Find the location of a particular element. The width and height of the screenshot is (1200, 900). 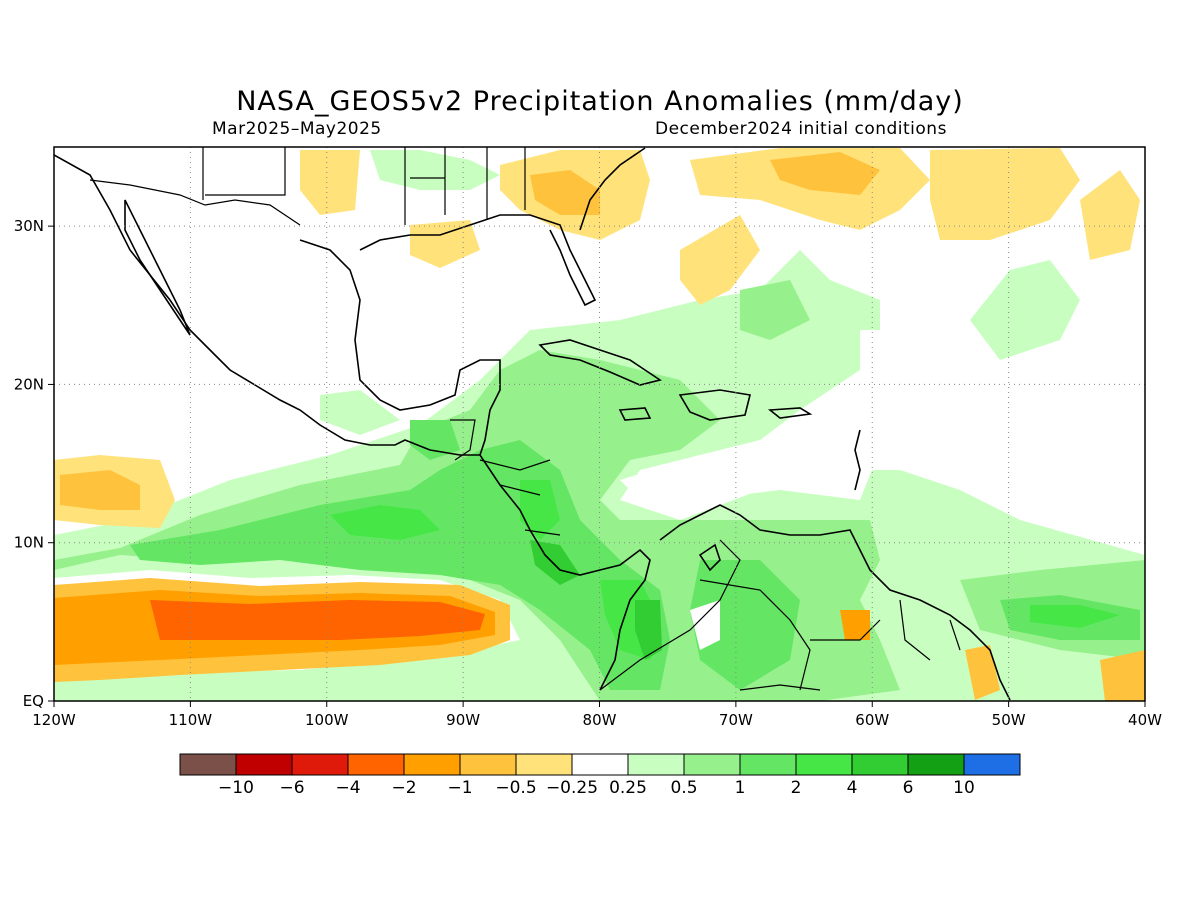

initial-conditions: December2024 initial conditions is located at coordinates (801, 129).